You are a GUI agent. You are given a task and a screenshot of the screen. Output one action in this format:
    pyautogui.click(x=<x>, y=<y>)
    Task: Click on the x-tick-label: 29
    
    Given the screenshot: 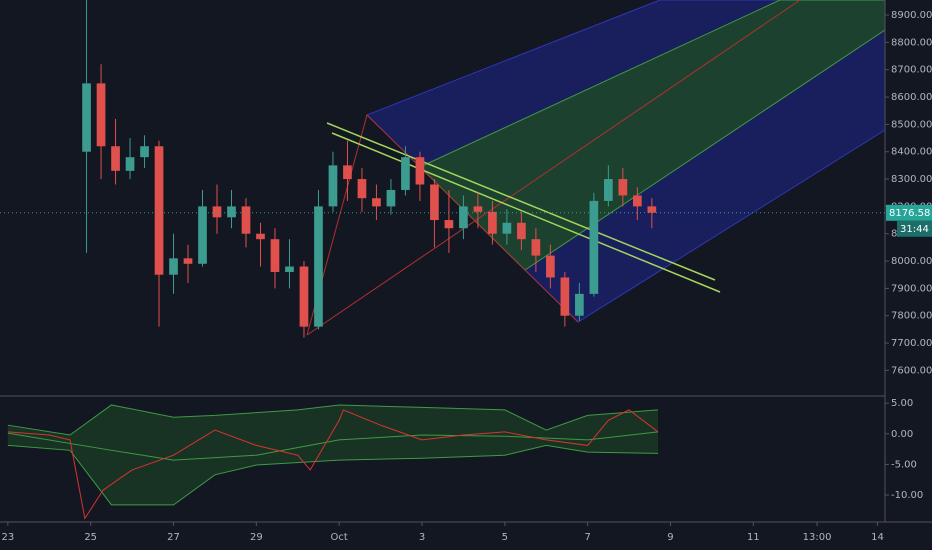 What is the action you would take?
    pyautogui.click(x=256, y=537)
    